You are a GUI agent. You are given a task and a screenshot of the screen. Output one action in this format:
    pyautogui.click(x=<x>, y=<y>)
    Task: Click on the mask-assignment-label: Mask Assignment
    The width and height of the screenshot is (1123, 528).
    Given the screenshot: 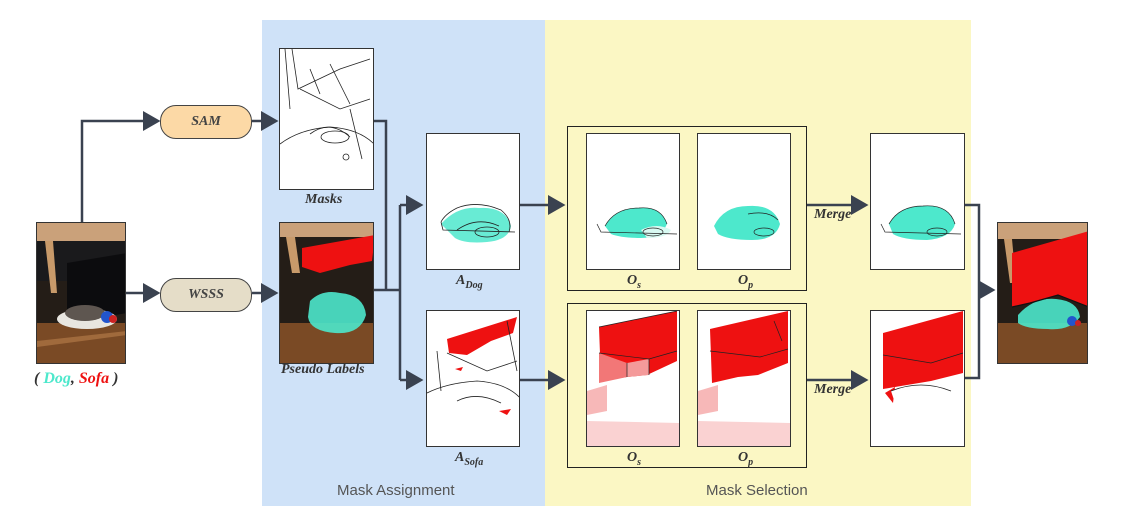 What is the action you would take?
    pyautogui.click(x=396, y=490)
    